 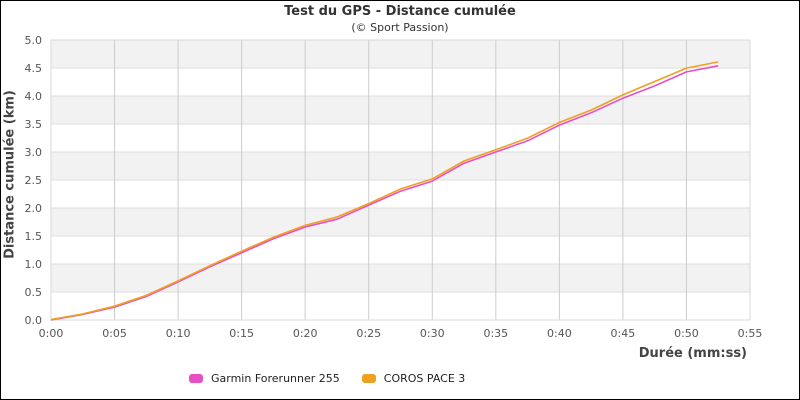 What do you see at coordinates (10, 174) in the screenshot?
I see `y-axis-label: Distance cumulée (km)` at bounding box center [10, 174].